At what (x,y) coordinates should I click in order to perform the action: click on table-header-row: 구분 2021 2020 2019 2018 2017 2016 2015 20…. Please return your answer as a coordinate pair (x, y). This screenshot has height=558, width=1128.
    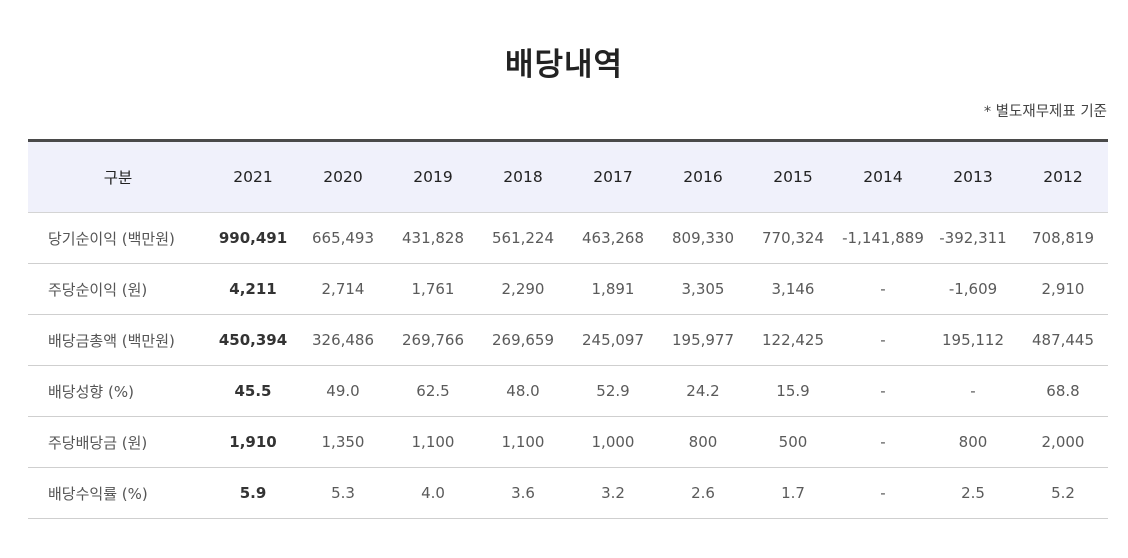
    Looking at the image, I should click on (568, 176).